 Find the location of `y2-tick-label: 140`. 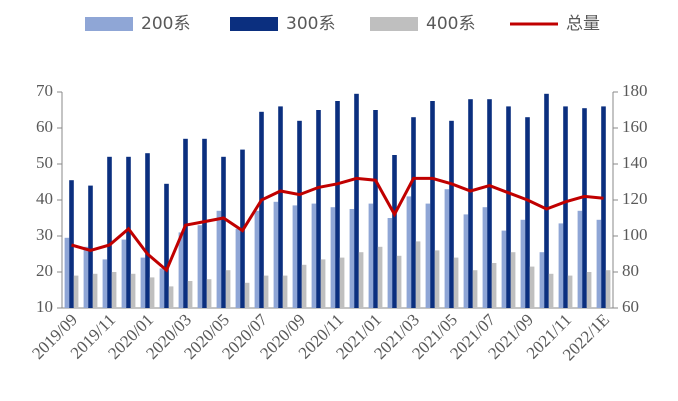

y2-tick-label: 140 is located at coordinates (635, 162).